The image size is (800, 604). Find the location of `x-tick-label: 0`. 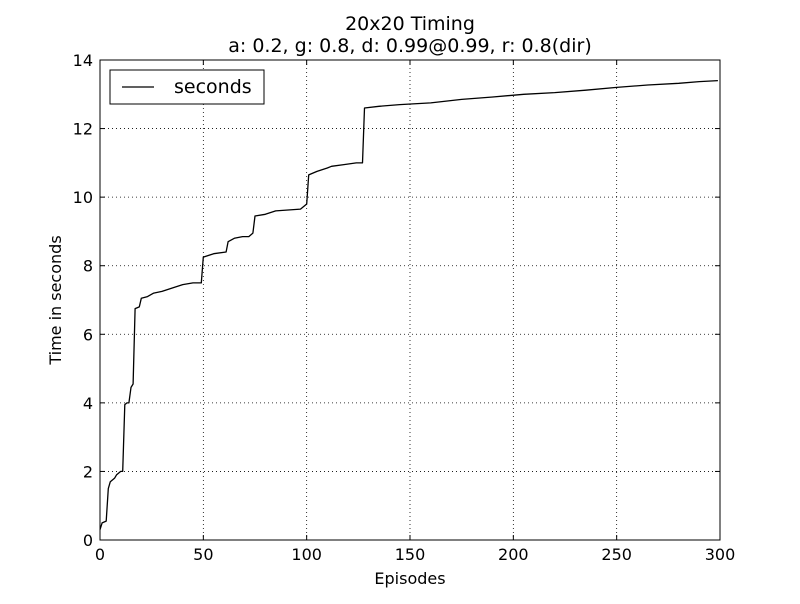

x-tick-label: 0 is located at coordinates (100, 554).